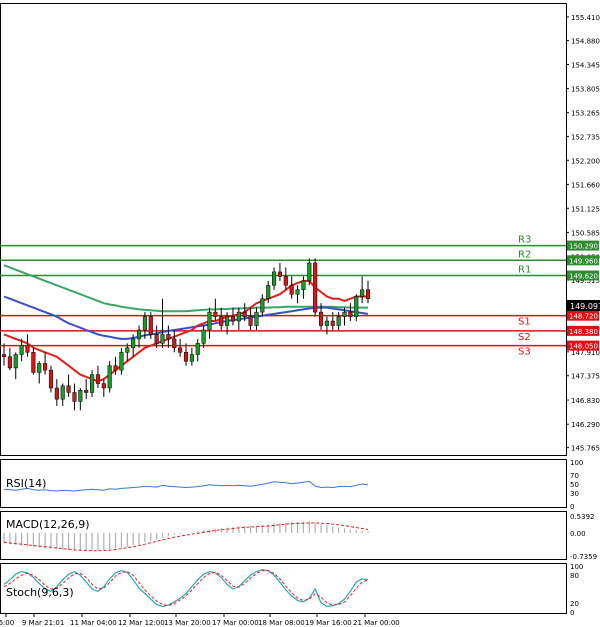 Image resolution: width=600 pixels, height=627 pixels. Describe the element at coordinates (585, 90) in the screenshot. I see `price-tick-label: 153.805` at that location.